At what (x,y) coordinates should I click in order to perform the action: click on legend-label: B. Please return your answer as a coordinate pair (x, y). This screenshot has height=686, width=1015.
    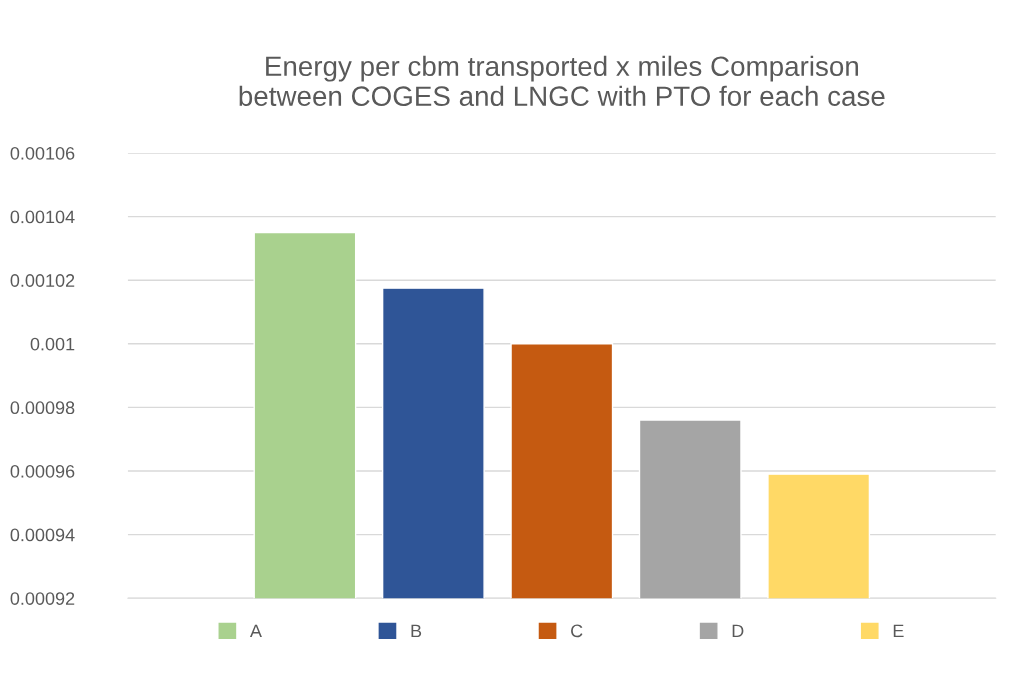
    Looking at the image, I should click on (416, 631).